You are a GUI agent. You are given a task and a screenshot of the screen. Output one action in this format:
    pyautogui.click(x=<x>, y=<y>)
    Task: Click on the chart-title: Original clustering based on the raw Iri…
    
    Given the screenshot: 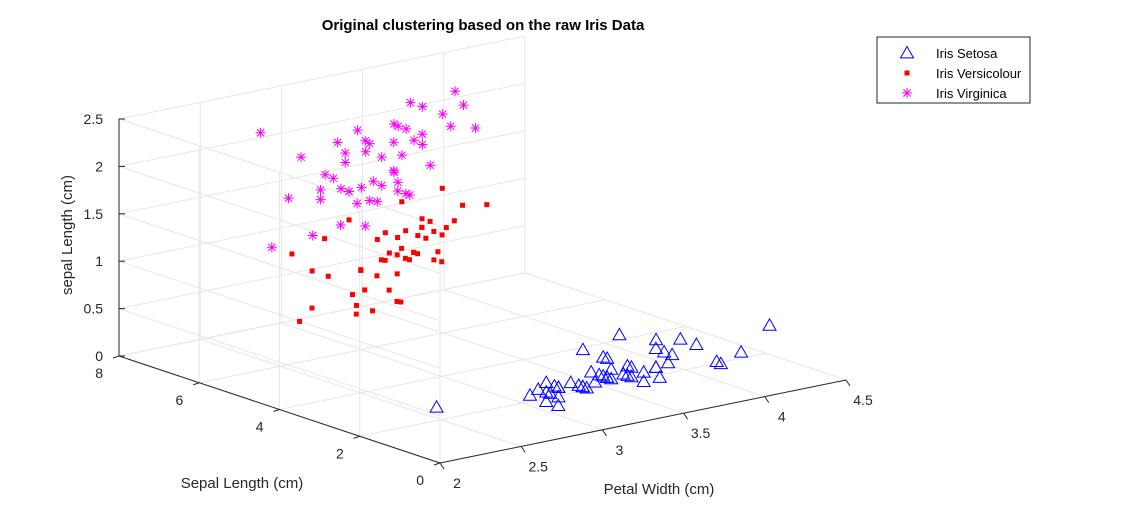 What is the action you would take?
    pyautogui.click(x=483, y=25)
    